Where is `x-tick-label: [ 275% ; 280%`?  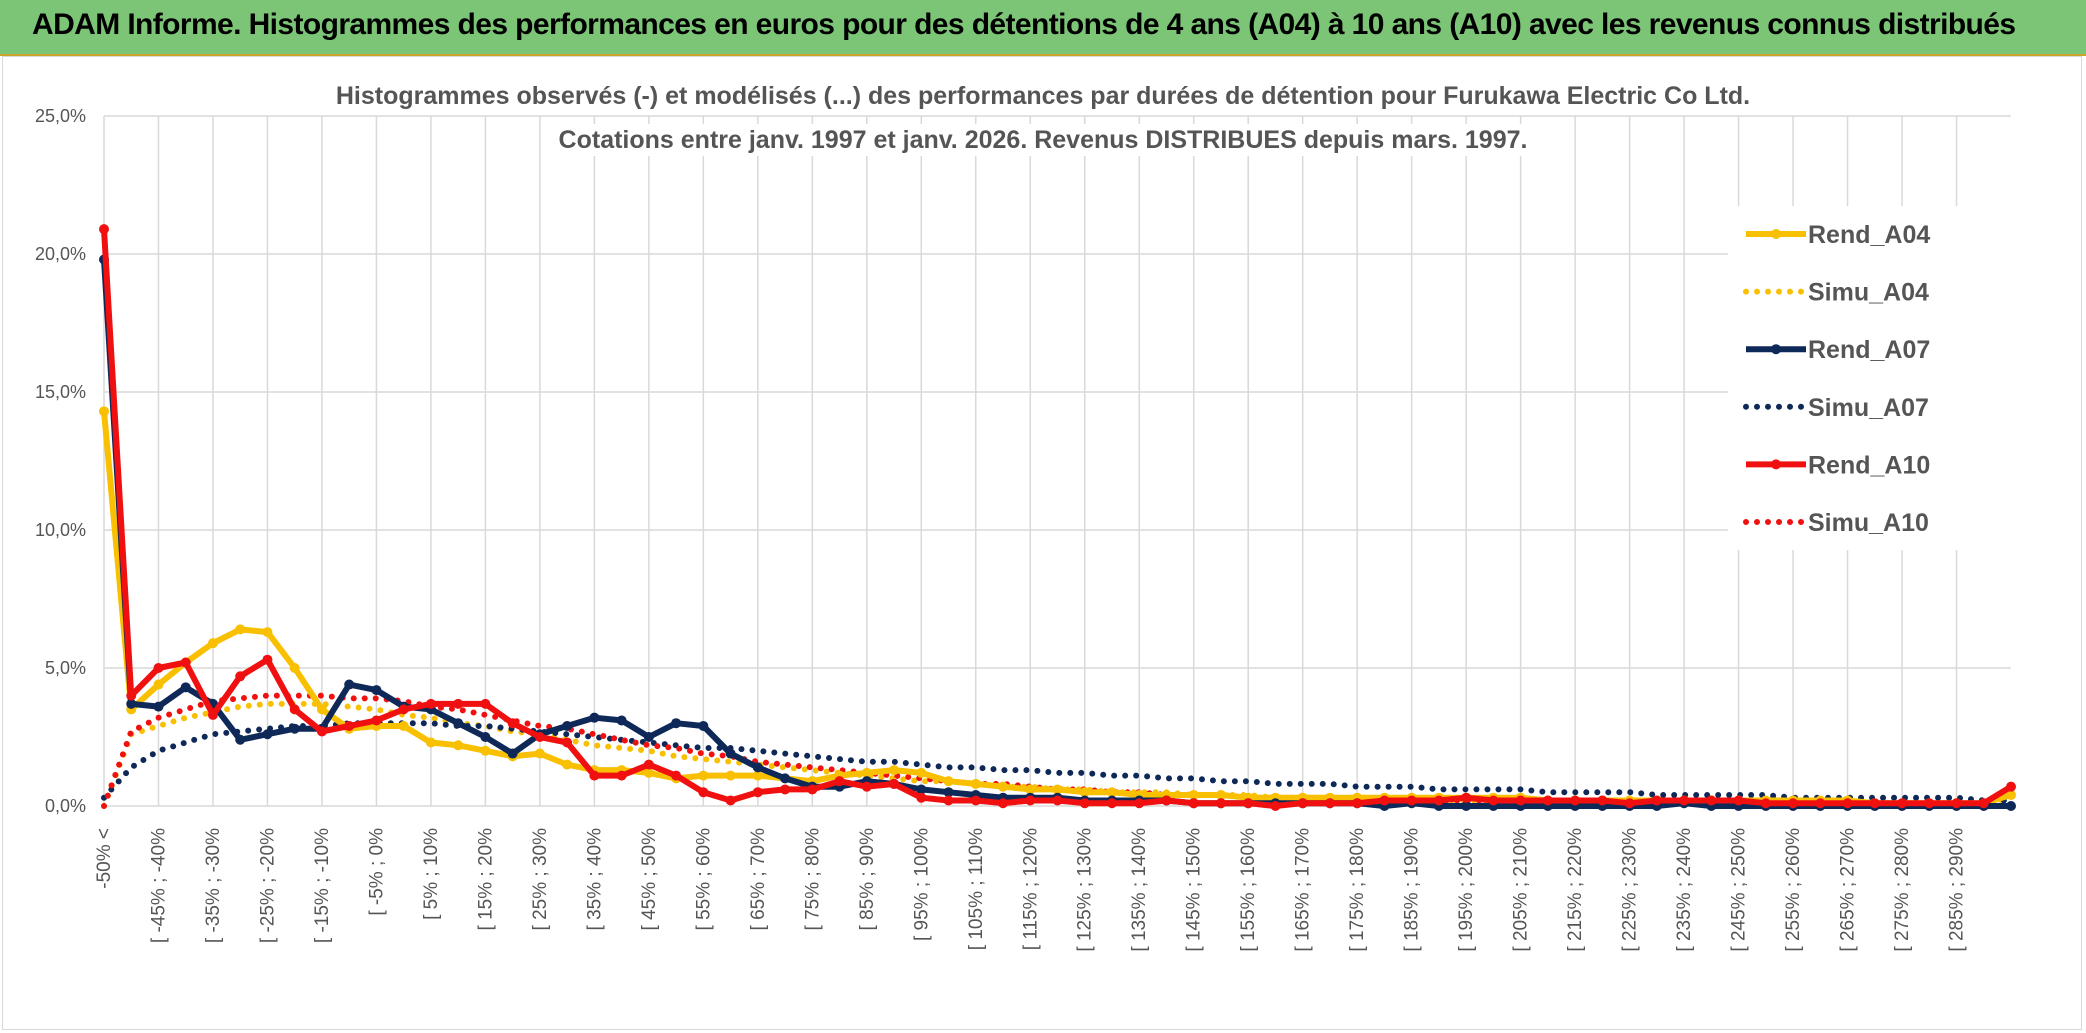
x-tick-label: [ 275% ; 280% is located at coordinates (1902, 890).